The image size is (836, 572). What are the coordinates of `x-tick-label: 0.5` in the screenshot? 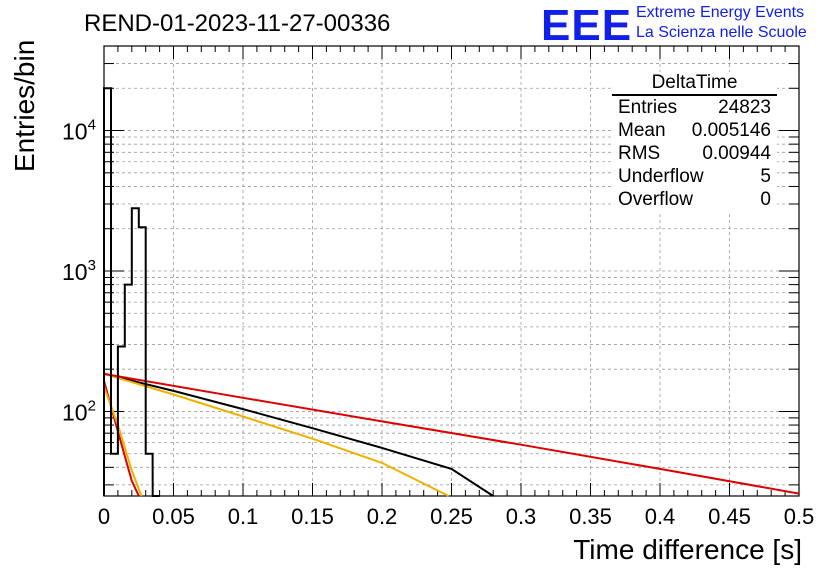 It's located at (799, 516).